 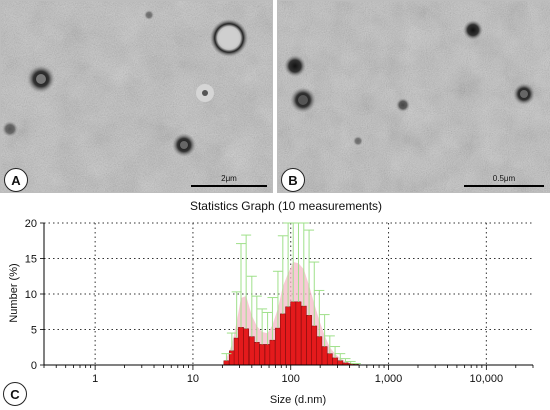 What do you see at coordinates (31, 260) in the screenshot?
I see `y-tick-label: 15` at bounding box center [31, 260].